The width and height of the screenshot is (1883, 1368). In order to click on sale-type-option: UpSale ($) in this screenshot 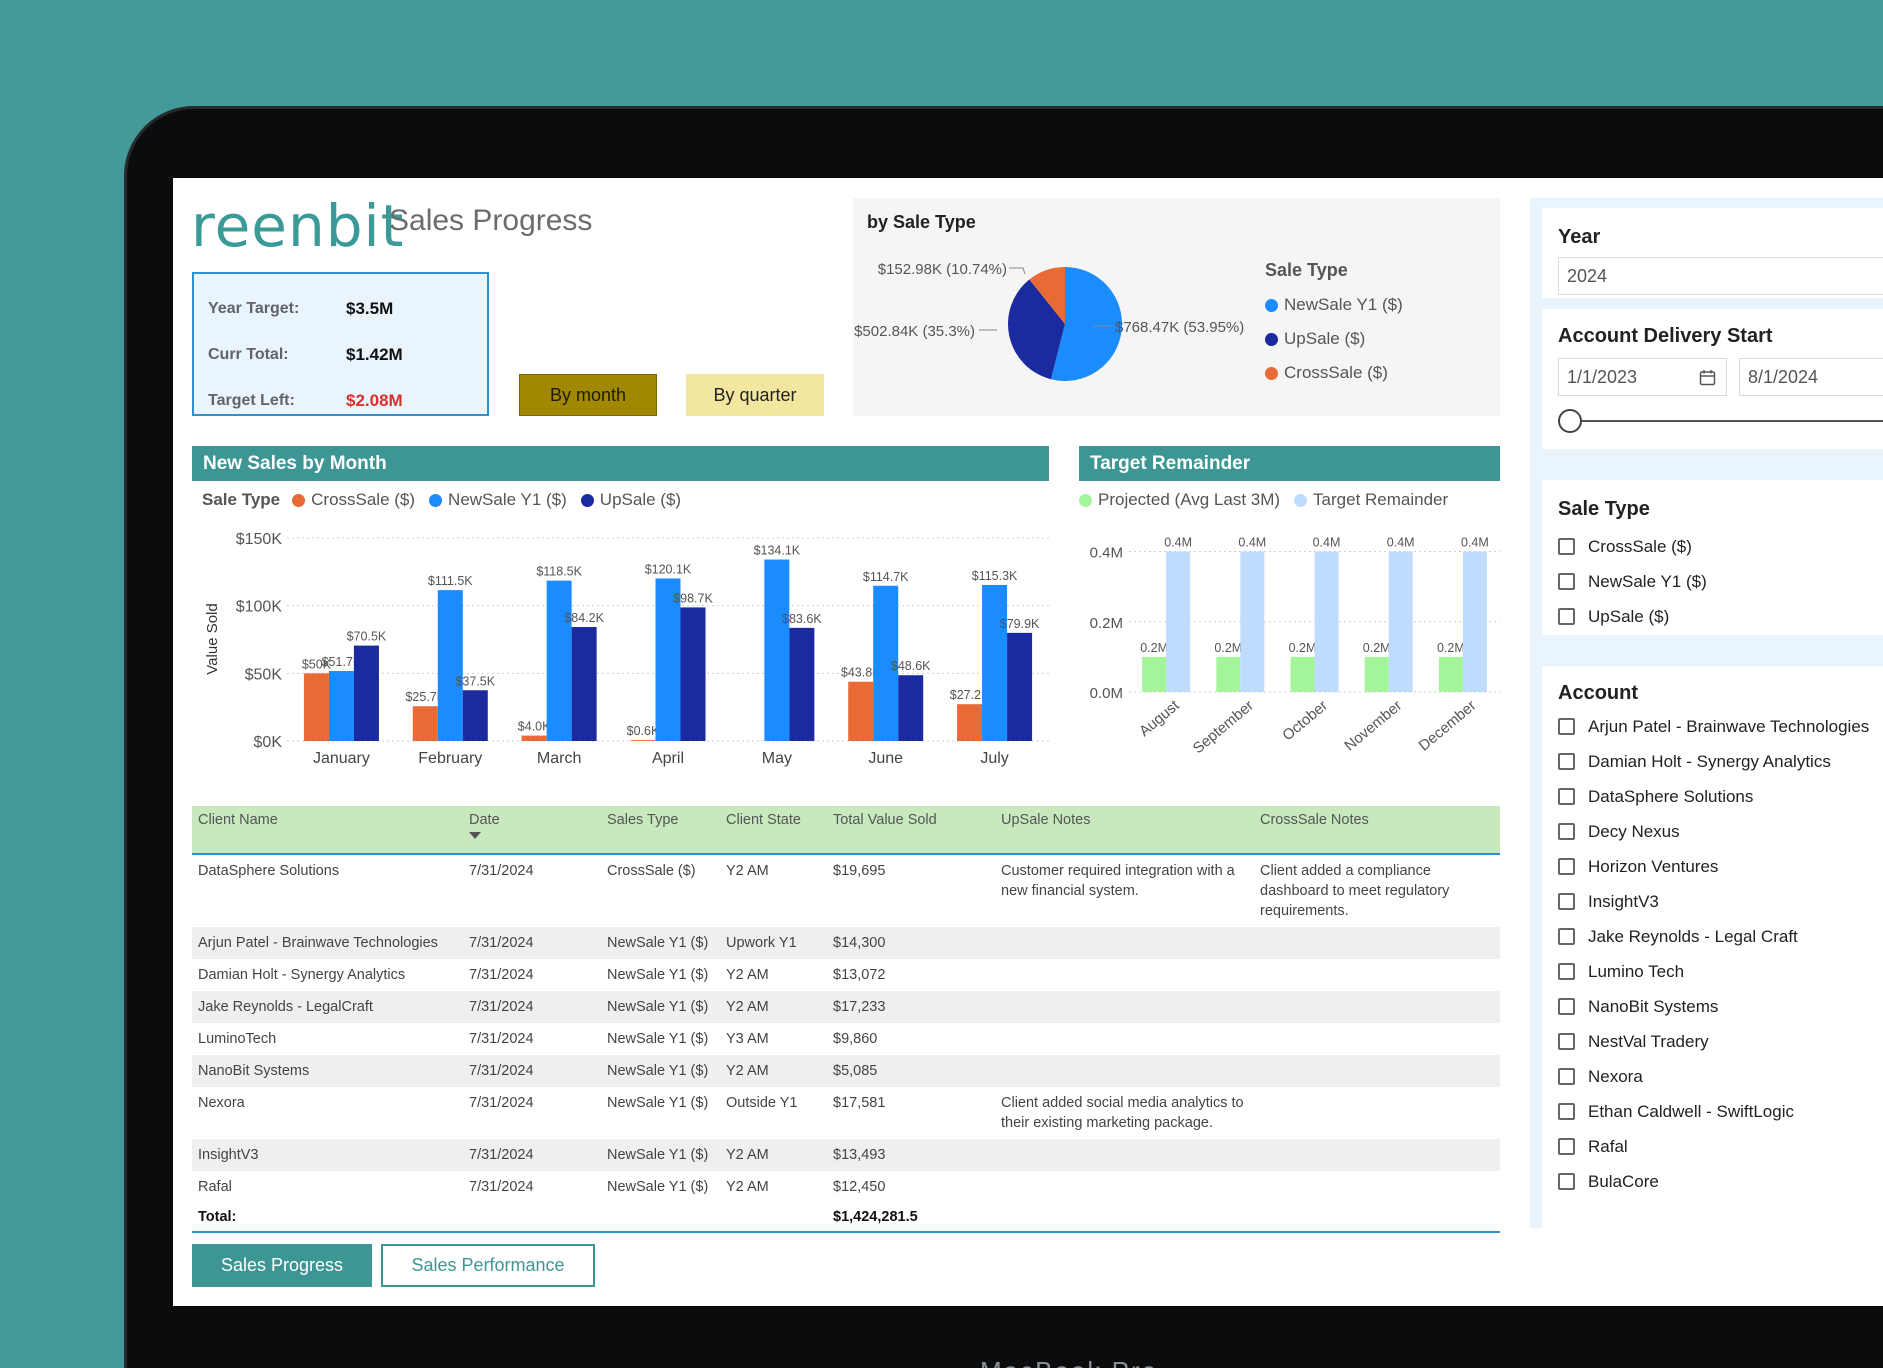, I will do `click(1720, 616)`.